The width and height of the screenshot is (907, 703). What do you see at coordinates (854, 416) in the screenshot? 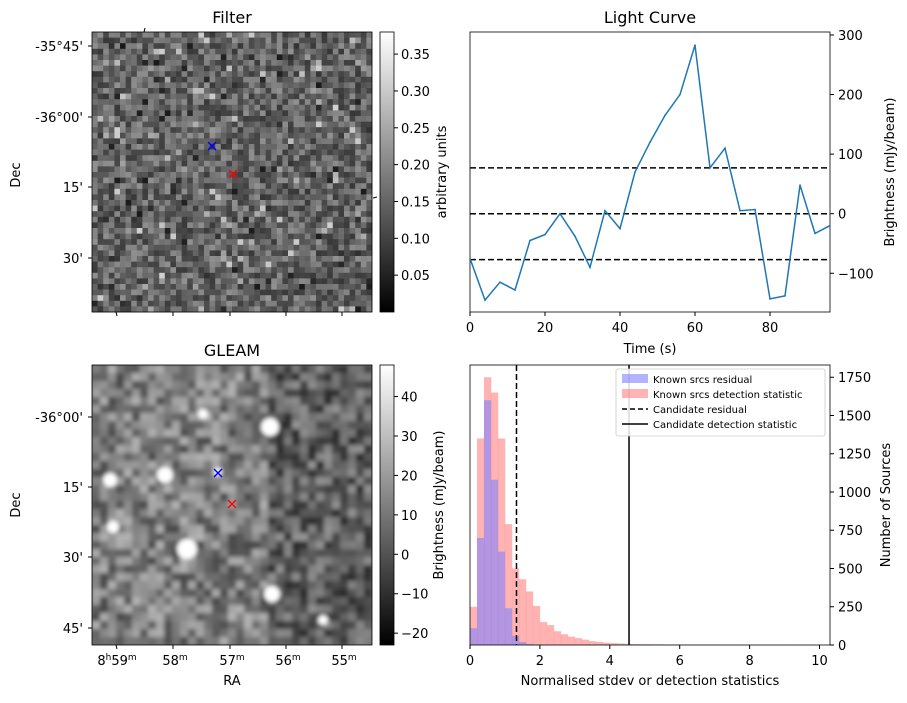
I see `histogram-ytick-label: 1500` at bounding box center [854, 416].